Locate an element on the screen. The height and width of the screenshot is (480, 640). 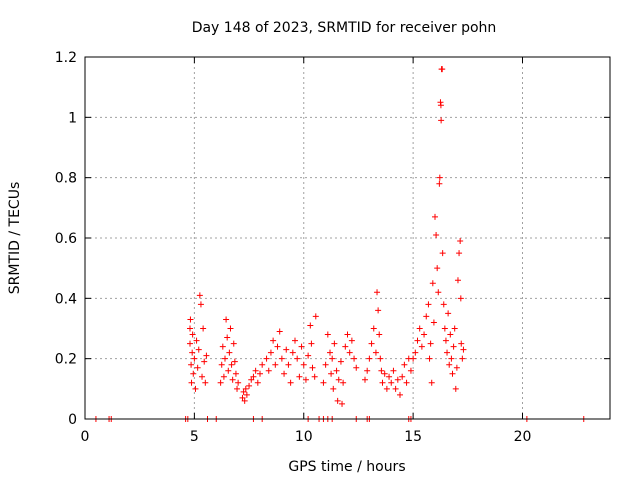
x-tick-label: 0 is located at coordinates (85, 437).